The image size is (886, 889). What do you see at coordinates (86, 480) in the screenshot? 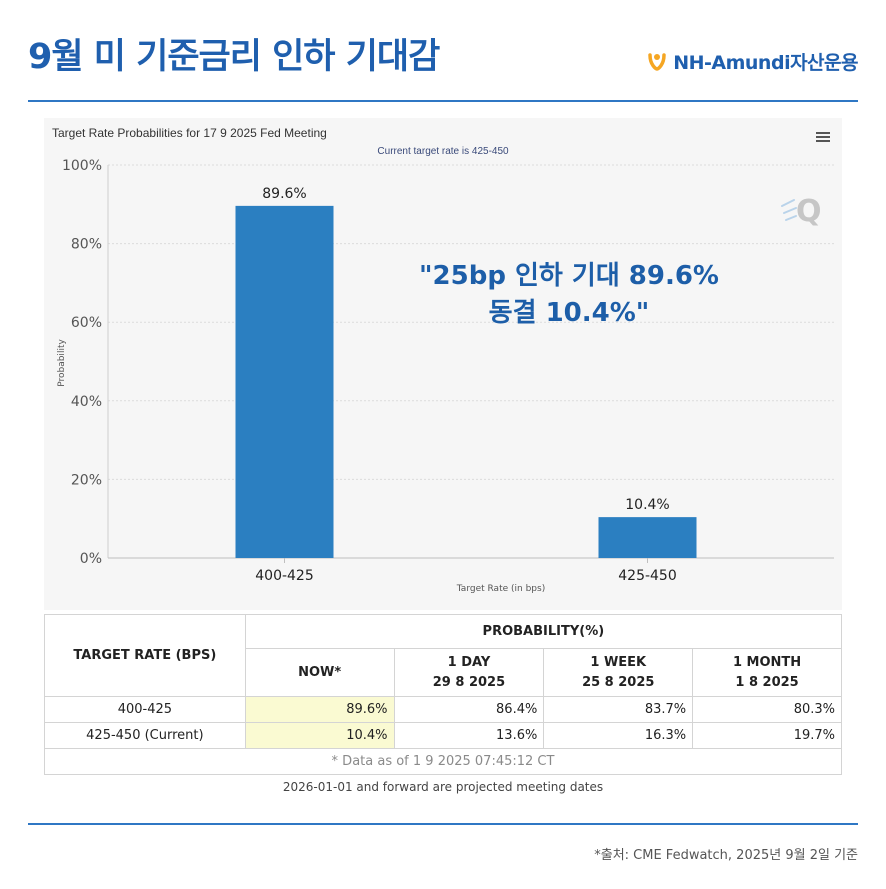
I see `y-tick-label: 20%` at bounding box center [86, 480].